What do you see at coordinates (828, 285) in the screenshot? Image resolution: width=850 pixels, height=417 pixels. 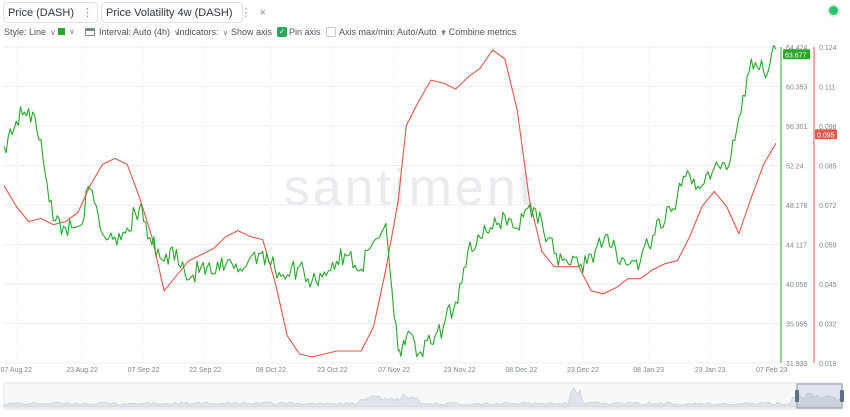 I see `volatility-axis-tick: 0.045` at bounding box center [828, 285].